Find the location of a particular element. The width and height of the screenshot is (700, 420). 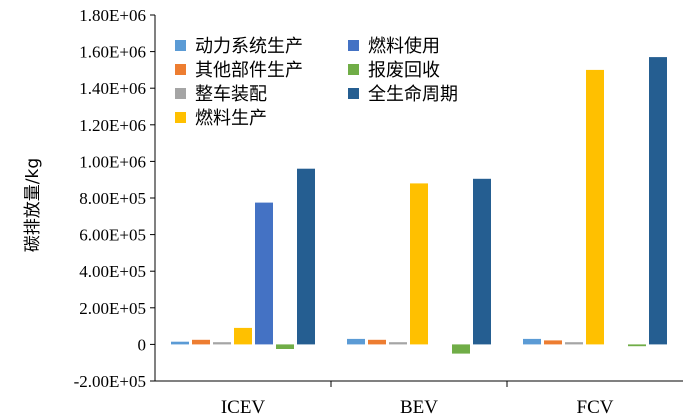

y-tick-label: 6.00E+05 is located at coordinates (112, 235).